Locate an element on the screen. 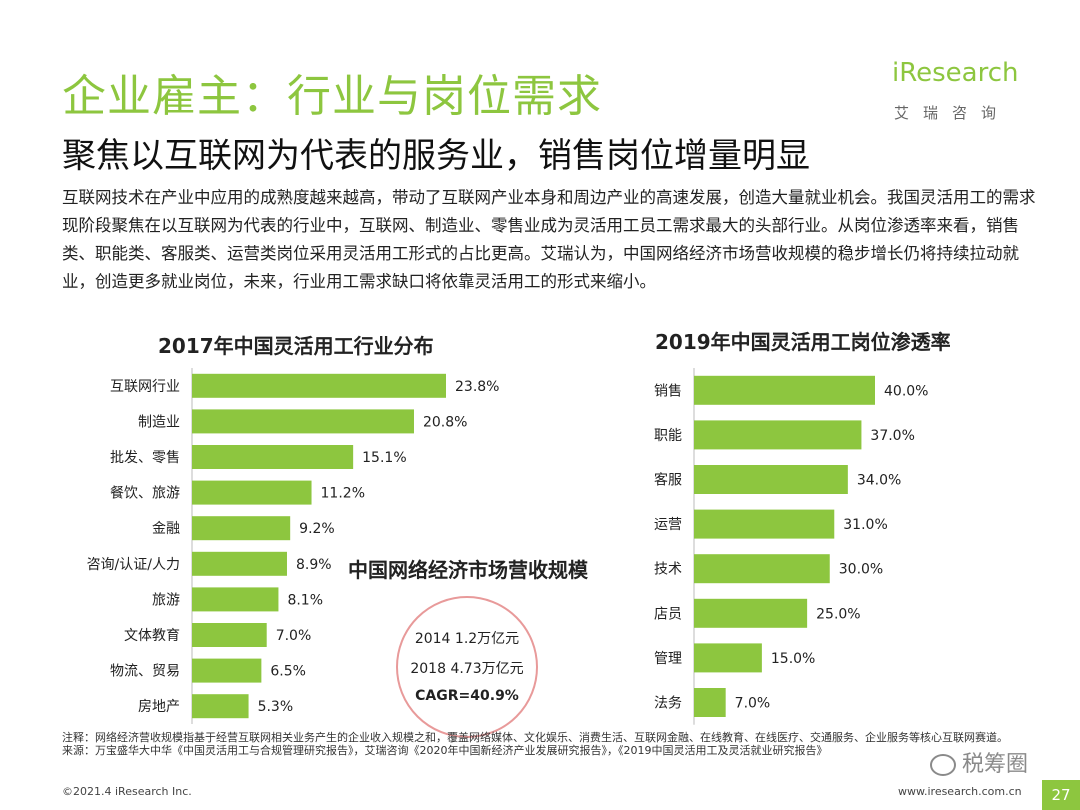  category-label: 物流、贸易 is located at coordinates (145, 672).